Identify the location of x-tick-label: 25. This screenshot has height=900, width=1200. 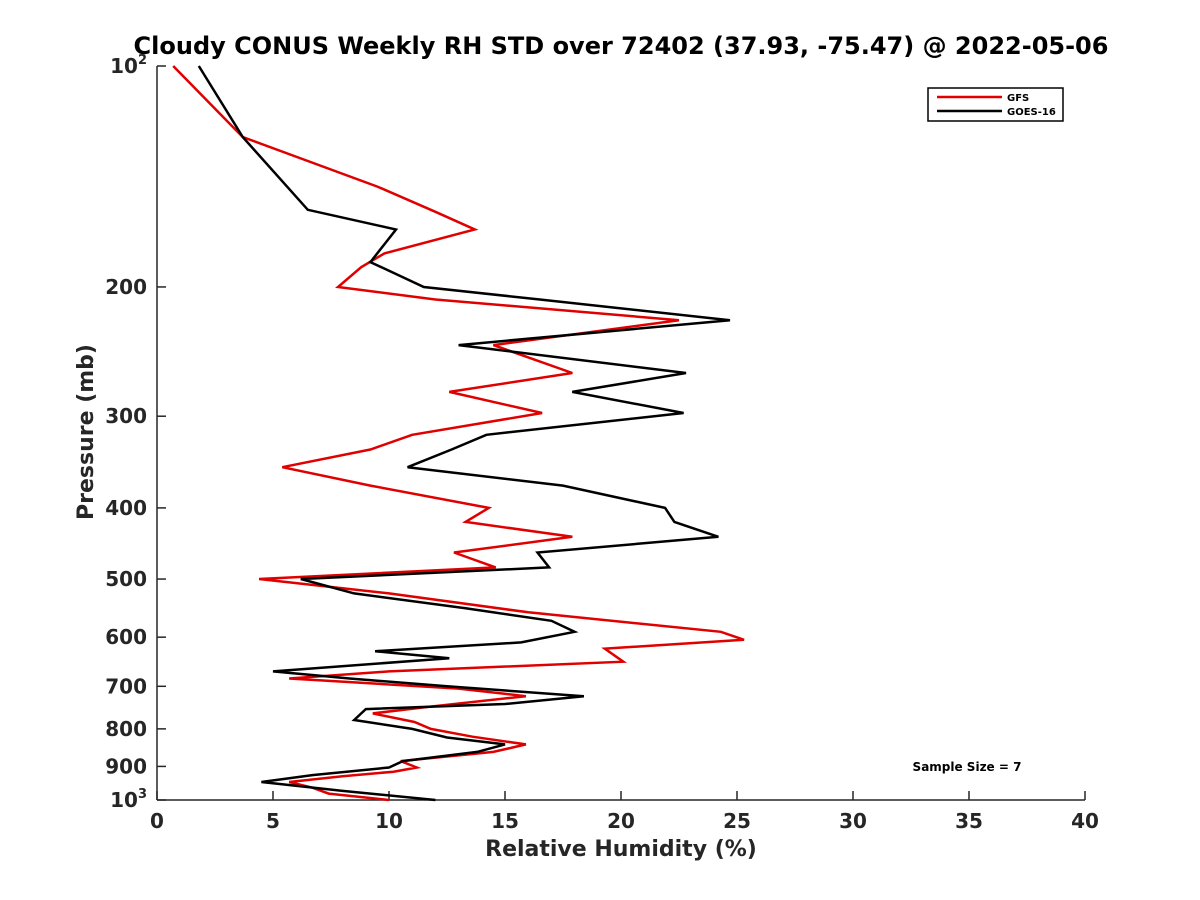
(737, 821).